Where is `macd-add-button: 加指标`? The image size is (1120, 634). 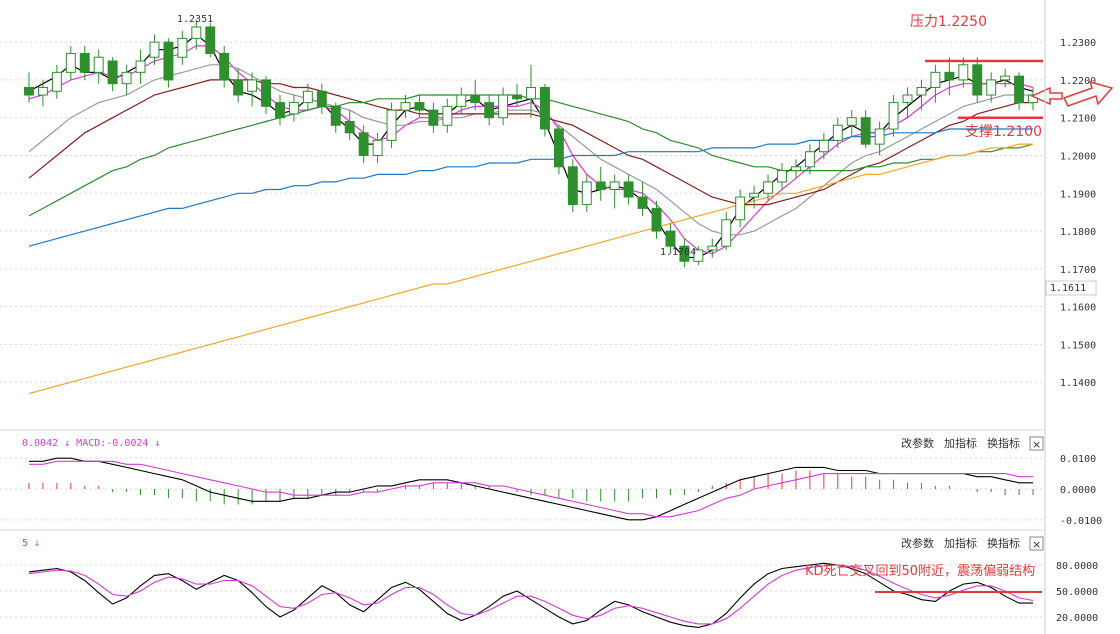 macd-add-button: 加指标 is located at coordinates (960, 443).